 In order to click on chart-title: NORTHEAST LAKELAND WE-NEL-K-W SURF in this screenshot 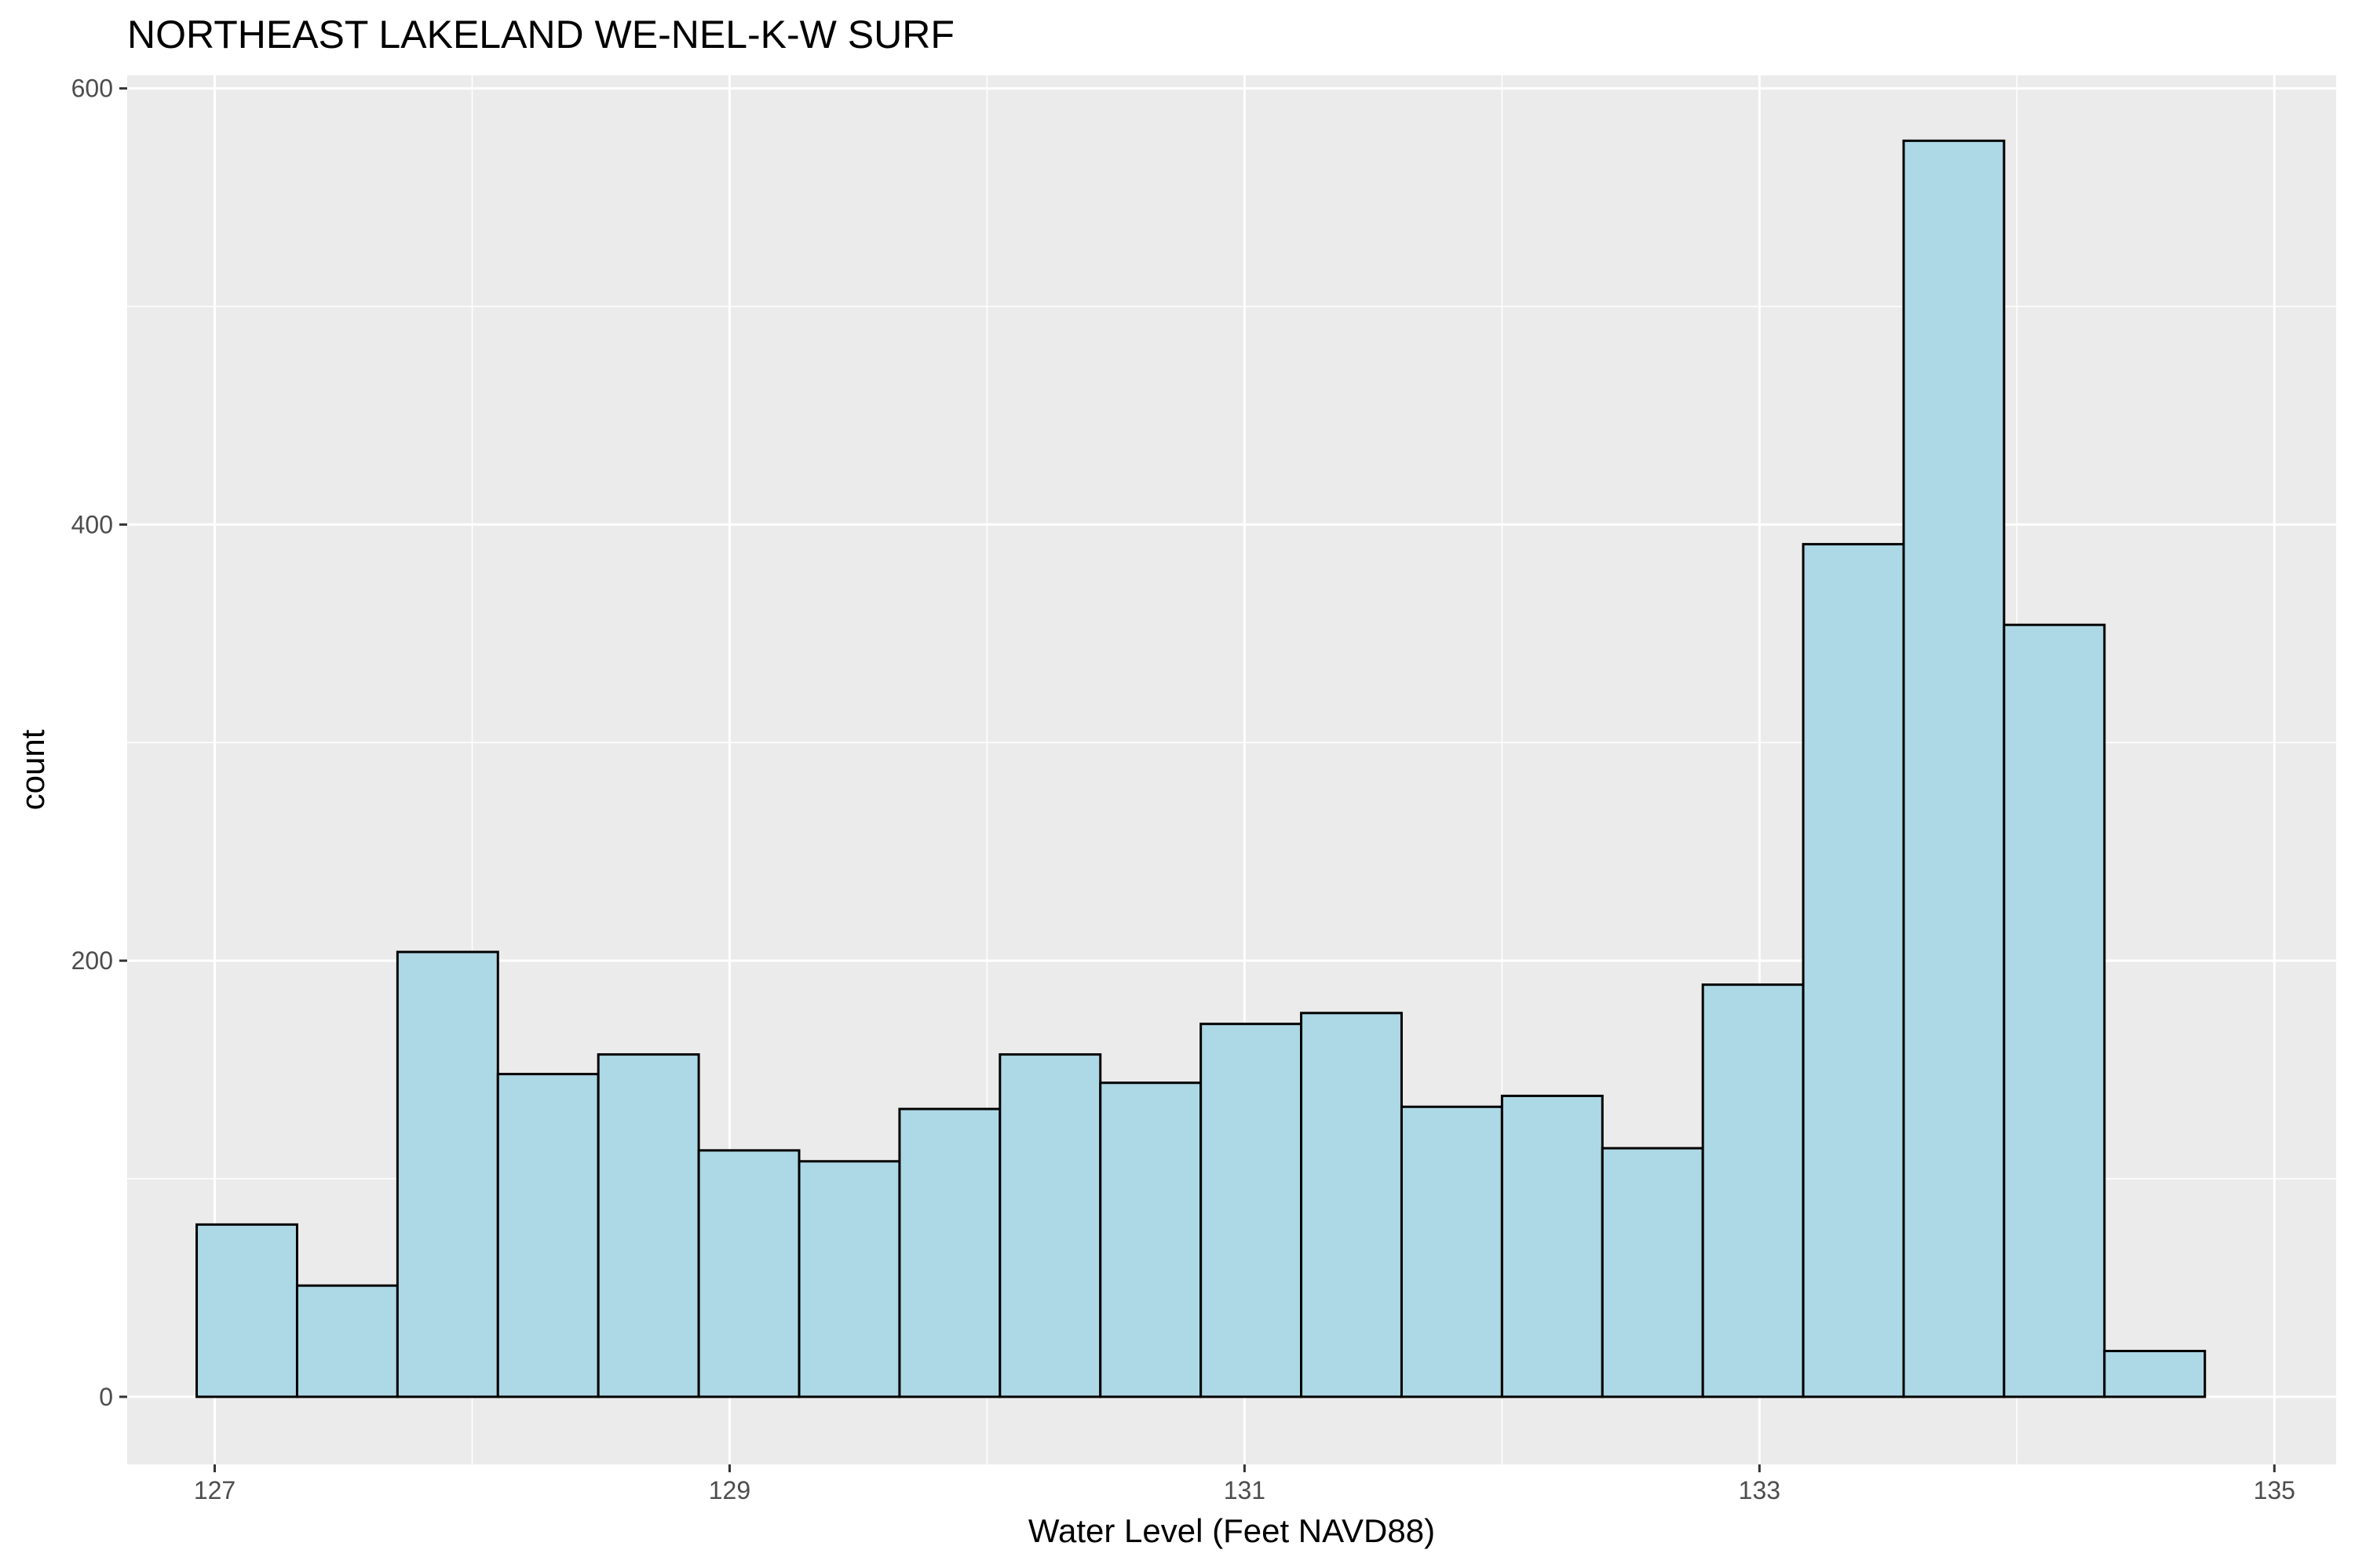, I will do `click(541, 35)`.